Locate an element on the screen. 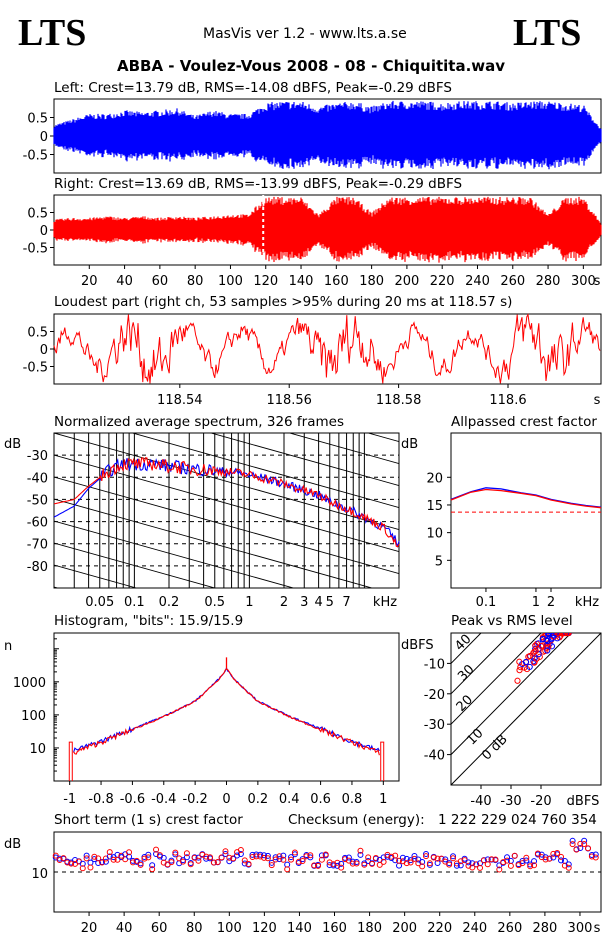 The image size is (606, 946). loudest-ytick-label: 0.5 is located at coordinates (37, 333).